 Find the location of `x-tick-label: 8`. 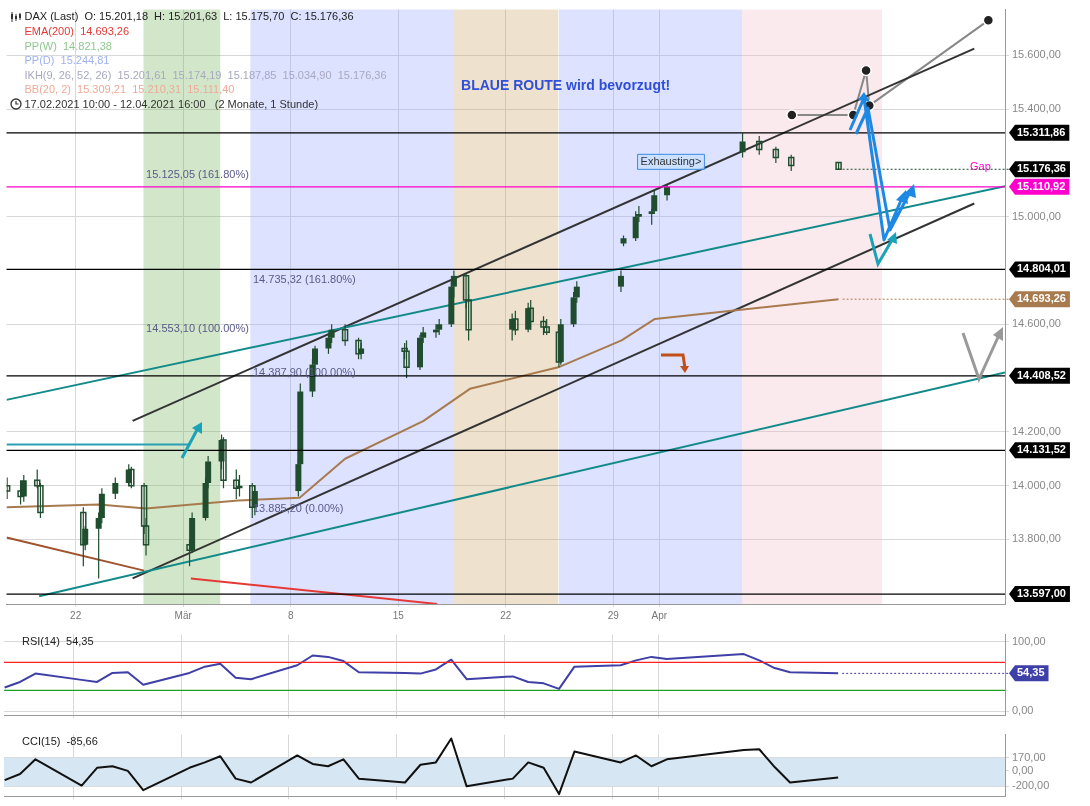

x-tick-label: 8 is located at coordinates (290, 615).